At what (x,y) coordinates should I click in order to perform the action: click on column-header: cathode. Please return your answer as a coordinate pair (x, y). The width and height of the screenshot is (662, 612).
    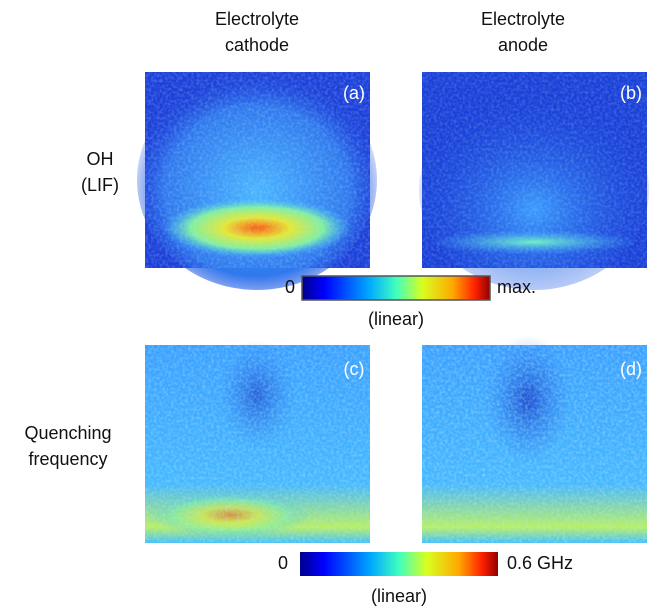
    Looking at the image, I should click on (257, 45).